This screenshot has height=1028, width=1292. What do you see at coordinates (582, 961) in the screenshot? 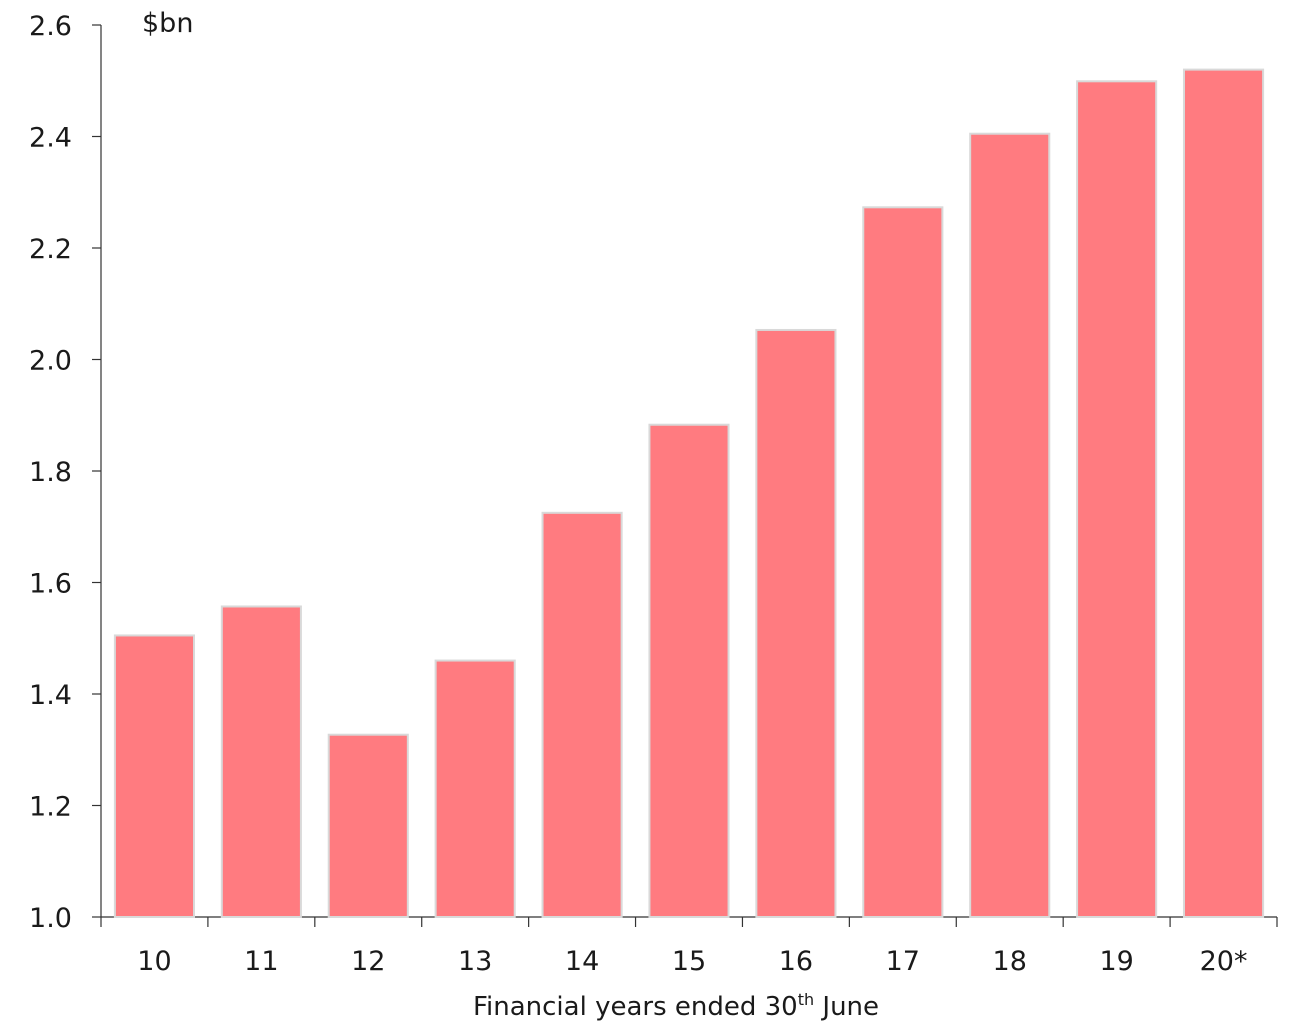
I see `x-tick-label: 14` at bounding box center [582, 961].